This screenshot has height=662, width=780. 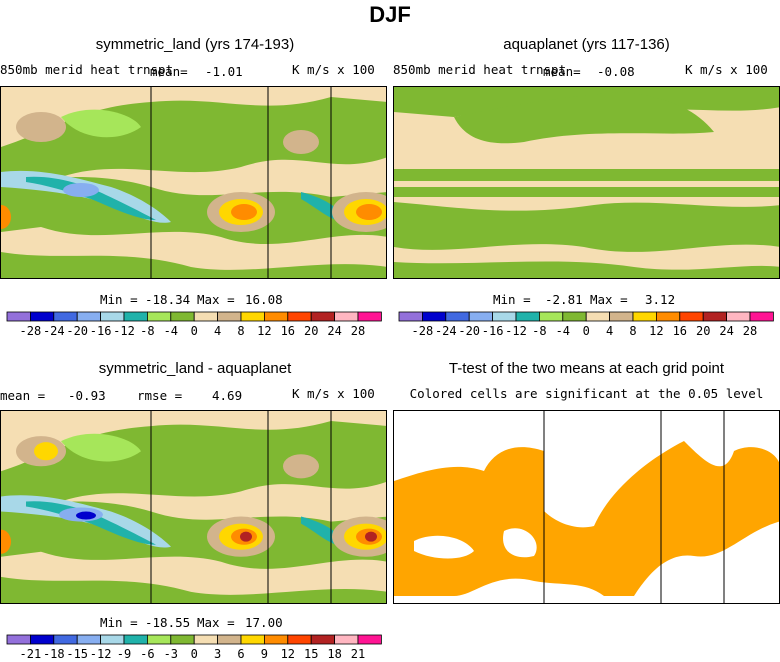 What do you see at coordinates (333, 393) in the screenshot?
I see `units-bl: K m/s x 100` at bounding box center [333, 393].